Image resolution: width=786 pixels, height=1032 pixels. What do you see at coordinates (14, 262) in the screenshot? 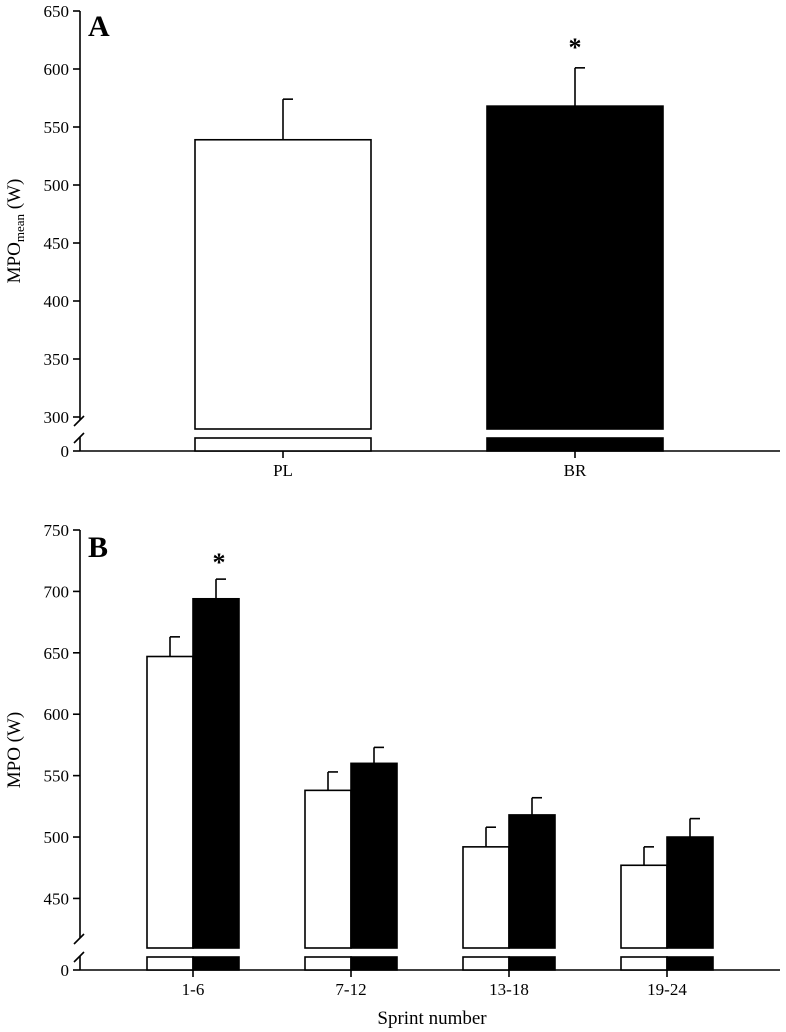
I see `y-axis-title-main: MPO` at bounding box center [14, 262].